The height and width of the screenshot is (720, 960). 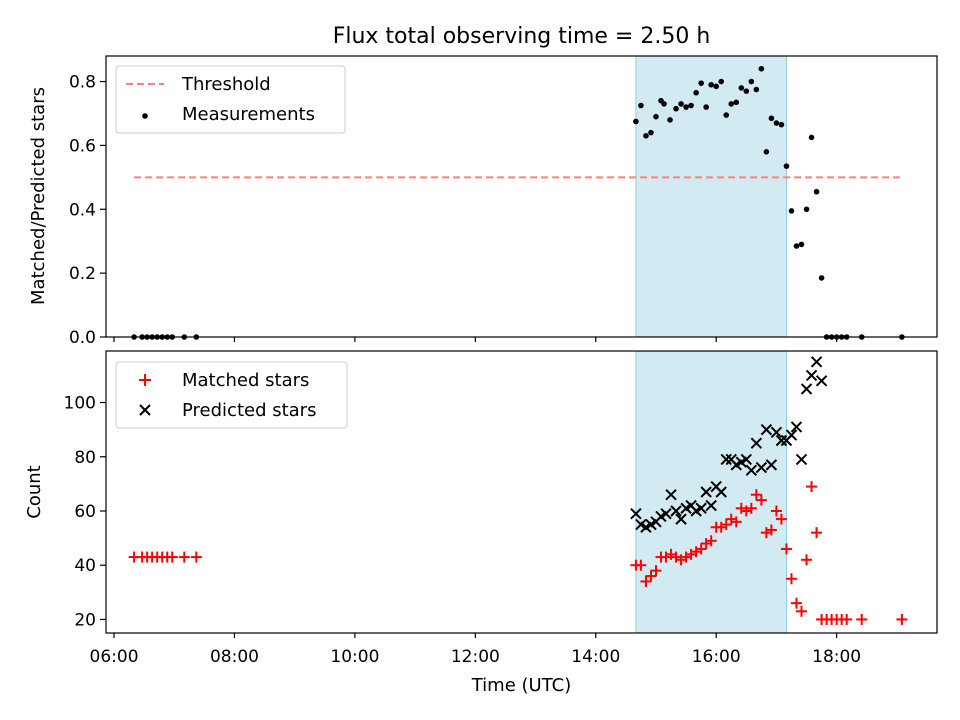 I want to click on legend-predicted-label: Predicted stars, so click(x=249, y=410).